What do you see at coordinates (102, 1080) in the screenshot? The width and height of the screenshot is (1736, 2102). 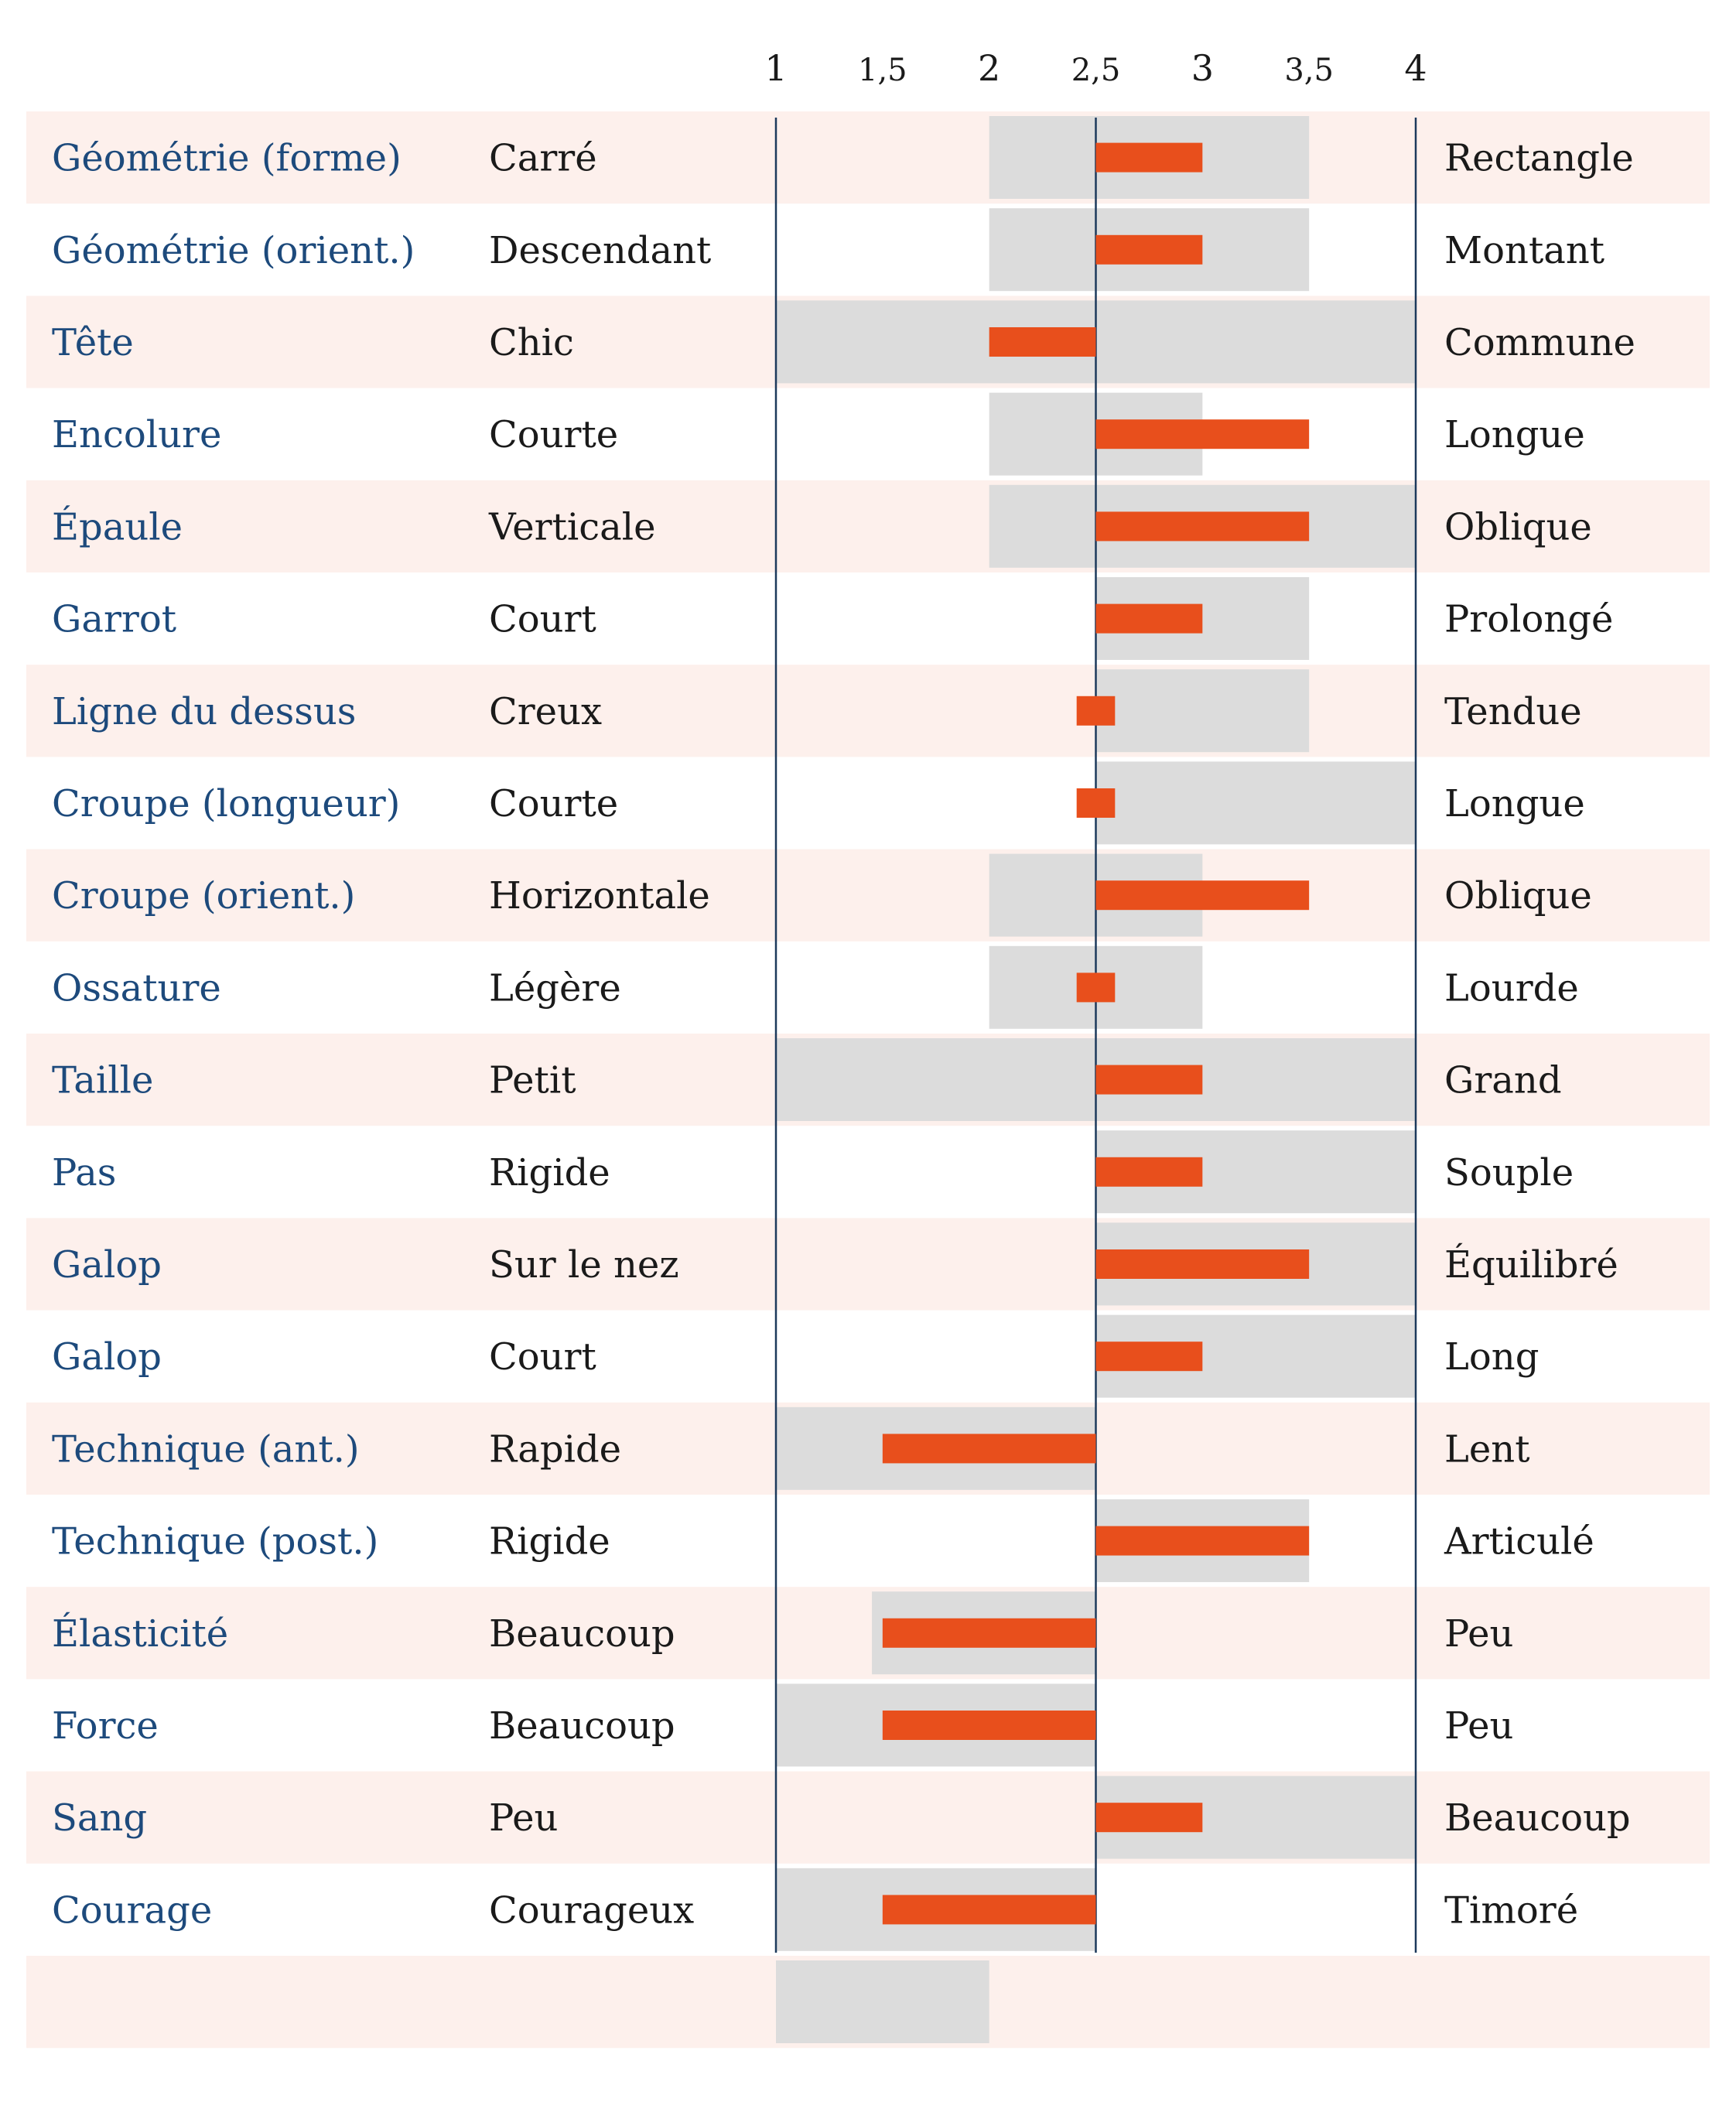 I see `trait-label: Taille` at bounding box center [102, 1080].